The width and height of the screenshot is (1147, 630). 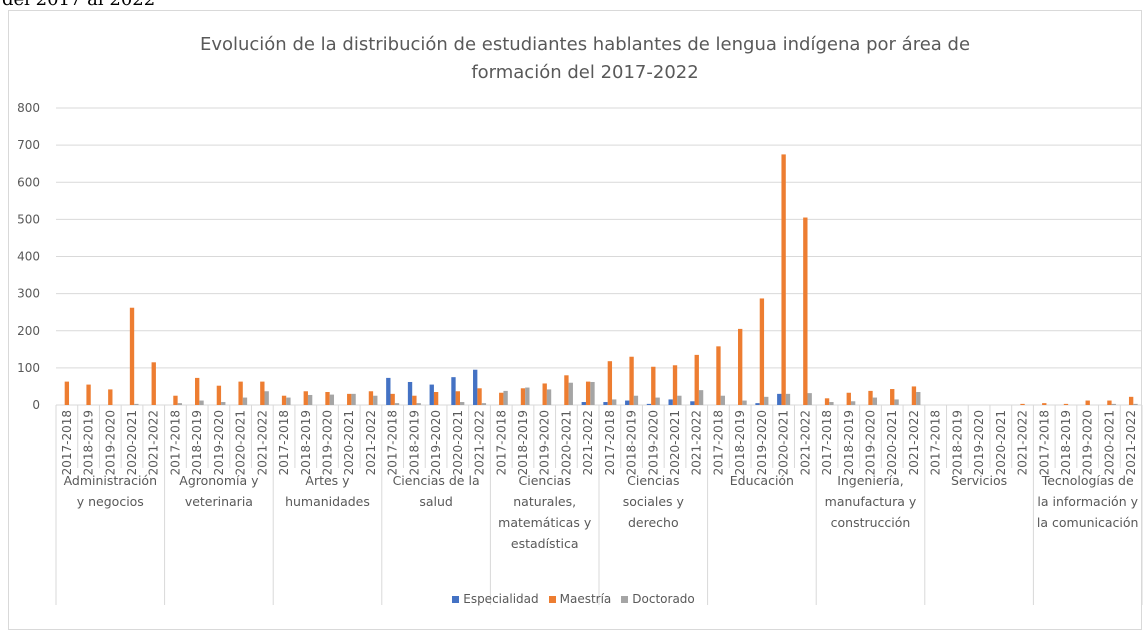 I want to click on legend-label: Especialidad, so click(x=501, y=599).